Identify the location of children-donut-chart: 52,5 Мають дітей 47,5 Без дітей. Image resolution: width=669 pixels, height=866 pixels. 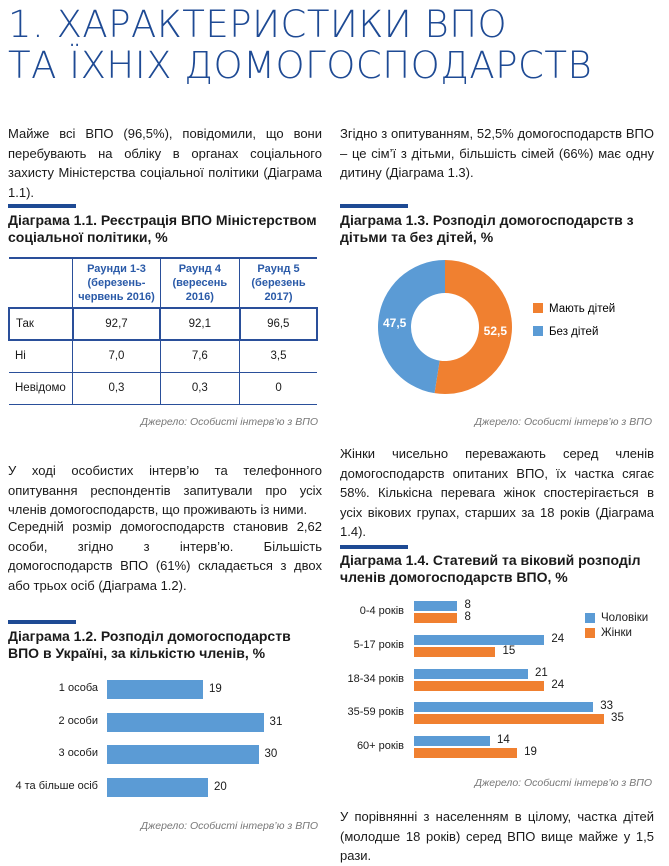
(496, 327).